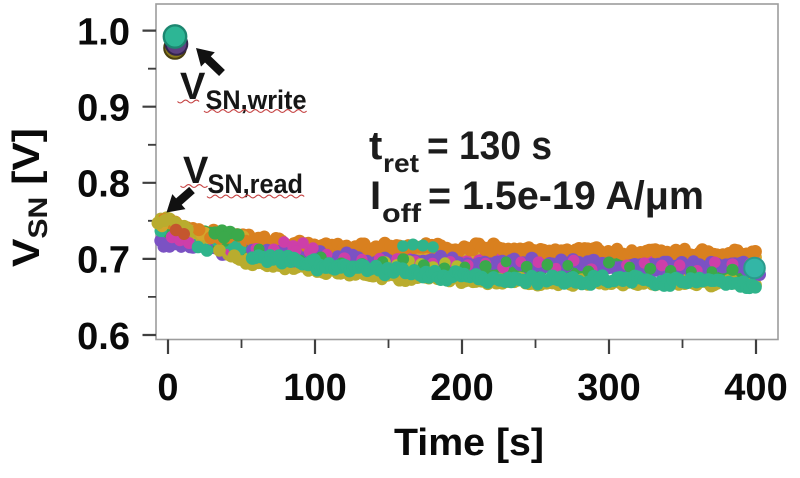 The image size is (800, 478). I want to click on svg-text: 200, so click(461, 388).